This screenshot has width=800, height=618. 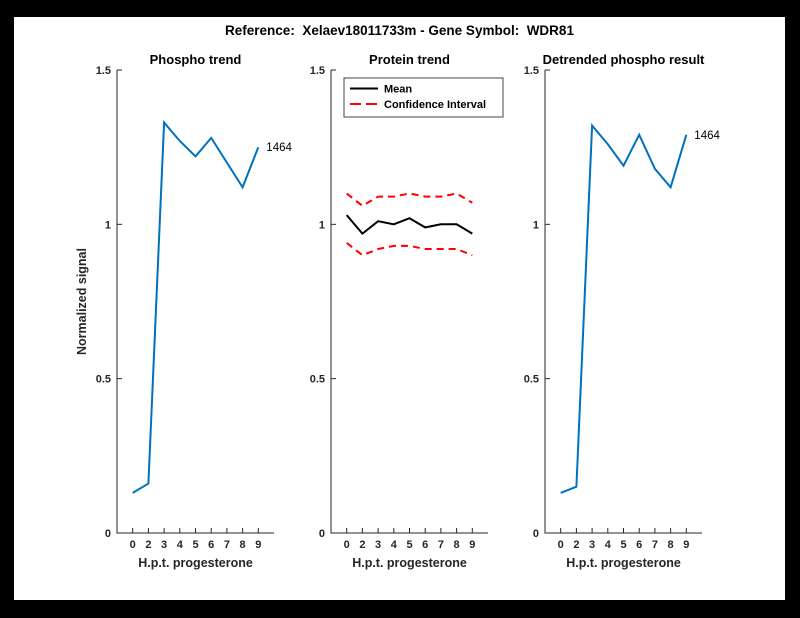 What do you see at coordinates (409, 59) in the screenshot?
I see `subplot-title: Protein trend` at bounding box center [409, 59].